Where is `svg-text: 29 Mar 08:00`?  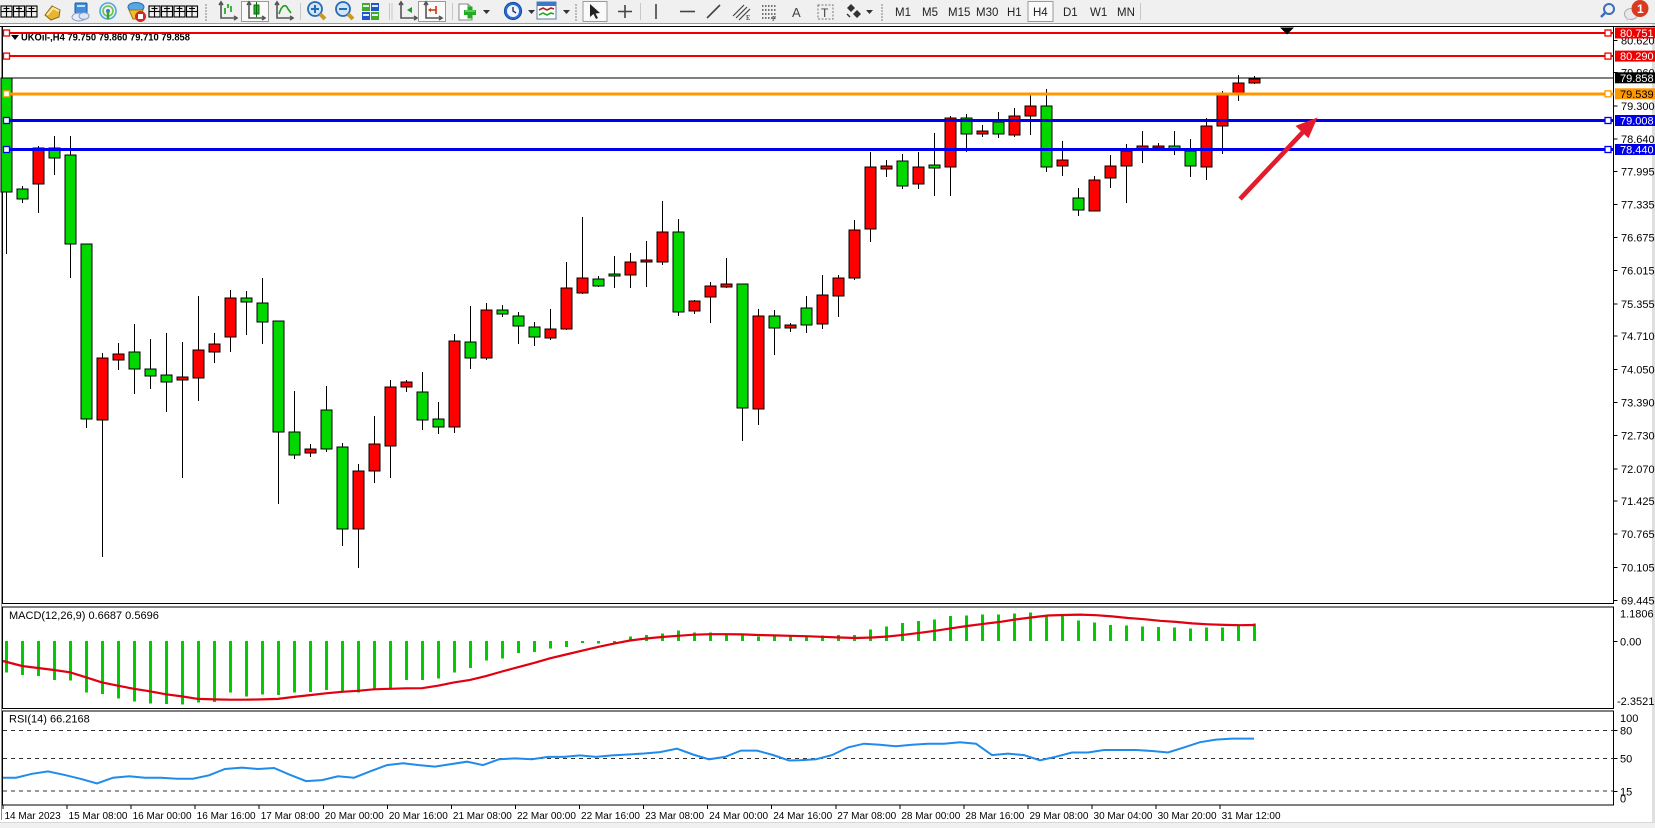 svg-text: 29 Mar 08:00 is located at coordinates (1058, 816).